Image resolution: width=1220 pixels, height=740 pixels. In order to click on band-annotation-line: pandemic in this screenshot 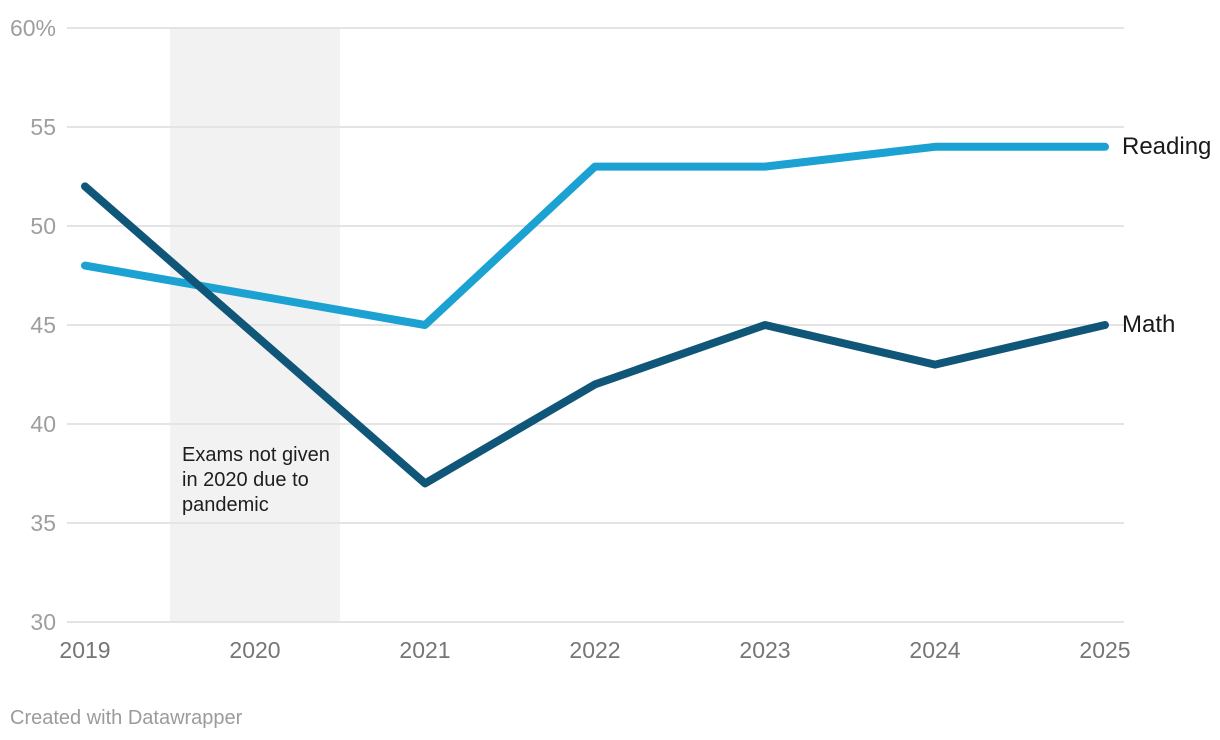, I will do `click(225, 505)`.